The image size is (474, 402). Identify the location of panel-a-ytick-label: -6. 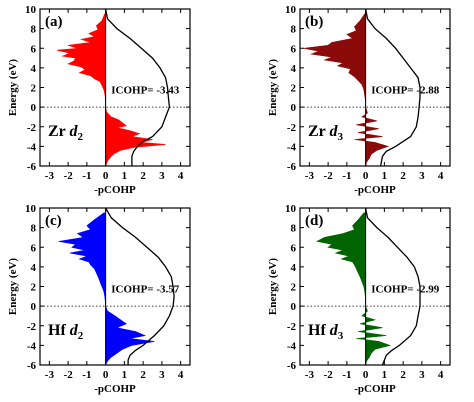
(32, 167).